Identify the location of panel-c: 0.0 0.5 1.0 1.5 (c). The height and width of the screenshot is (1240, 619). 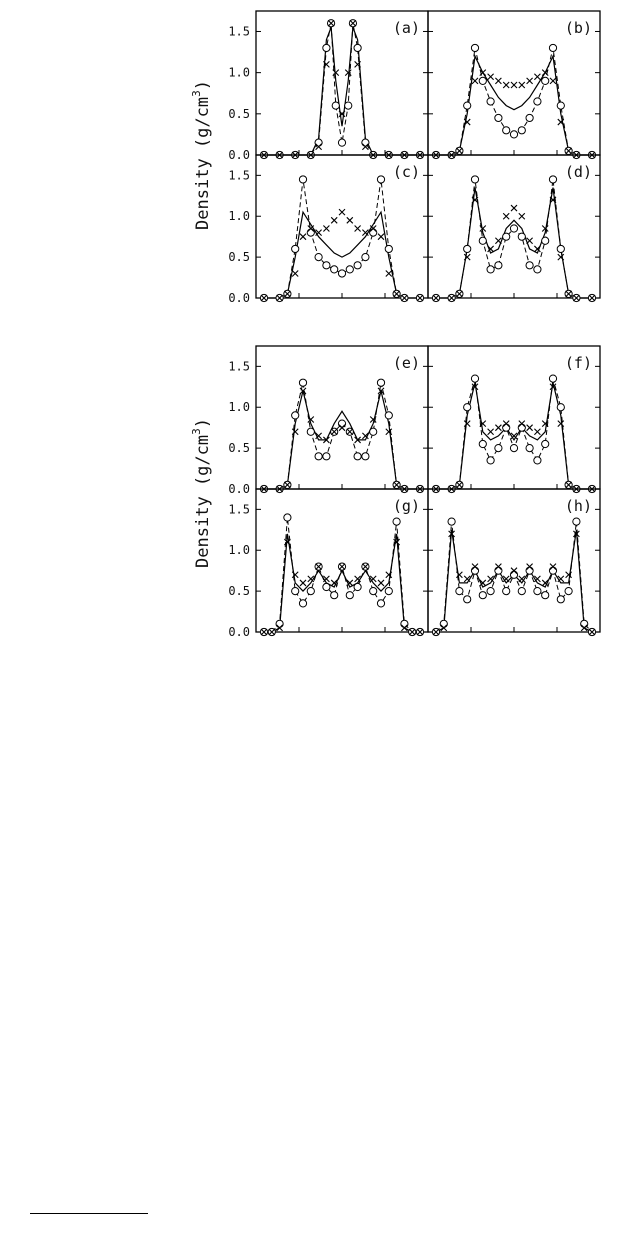
(328, 229).